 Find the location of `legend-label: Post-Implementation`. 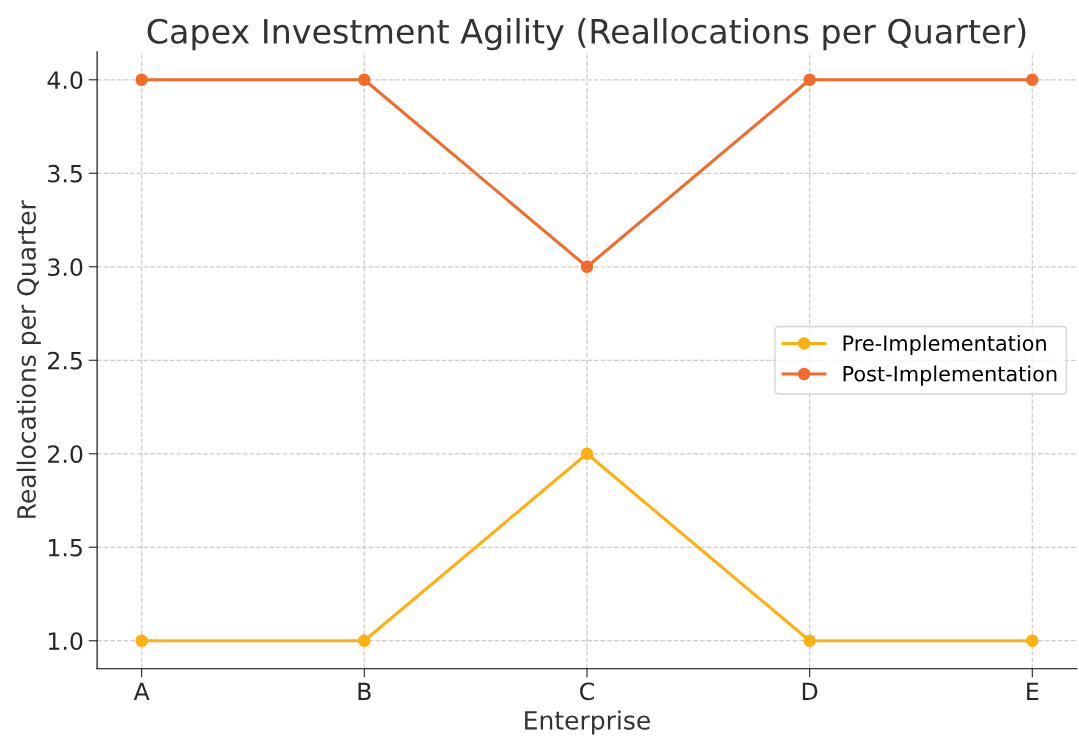

legend-label: Post-Implementation is located at coordinates (950, 375).